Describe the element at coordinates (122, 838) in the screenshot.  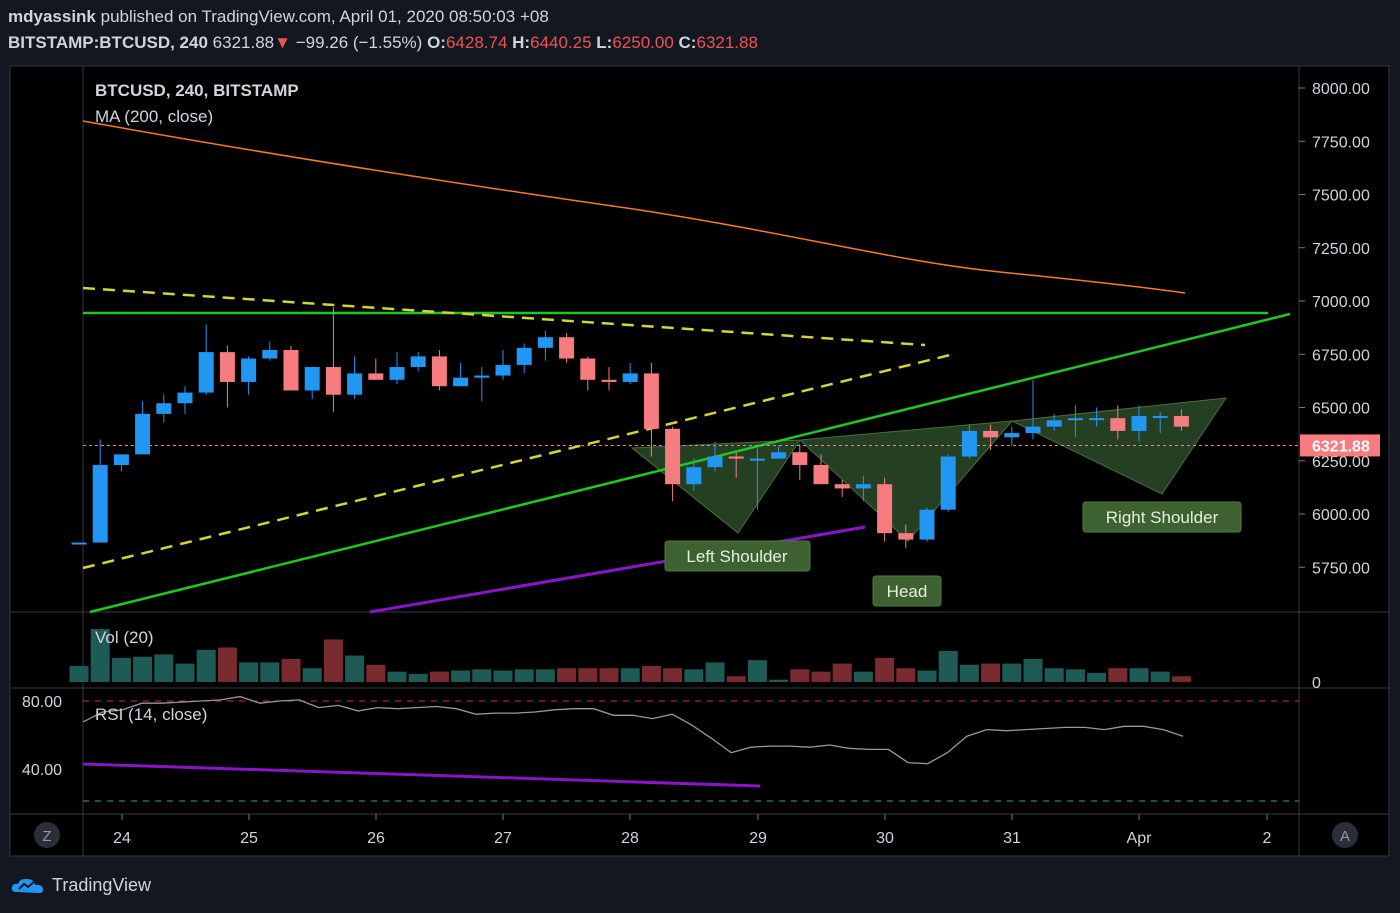
I see `time-axis-label: 24` at that location.